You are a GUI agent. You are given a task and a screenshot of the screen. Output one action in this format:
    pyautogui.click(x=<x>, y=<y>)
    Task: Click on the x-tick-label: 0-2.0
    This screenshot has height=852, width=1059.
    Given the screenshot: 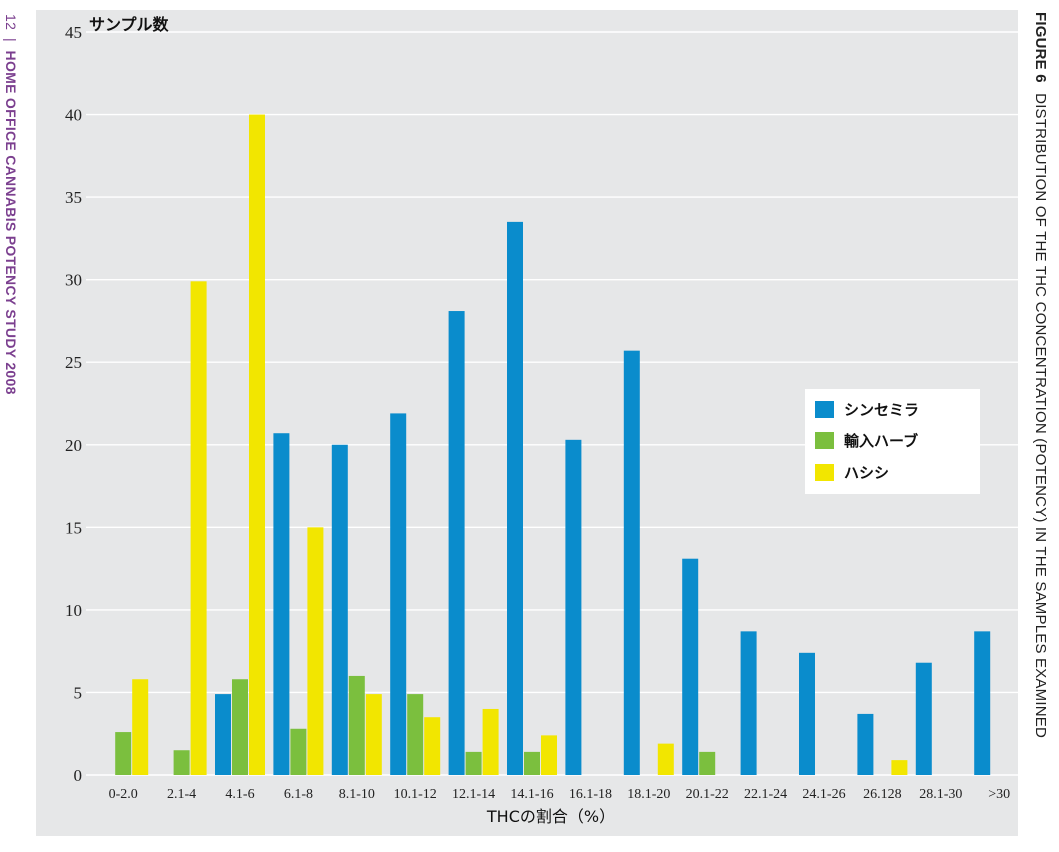 What is the action you would take?
    pyautogui.click(x=123, y=794)
    